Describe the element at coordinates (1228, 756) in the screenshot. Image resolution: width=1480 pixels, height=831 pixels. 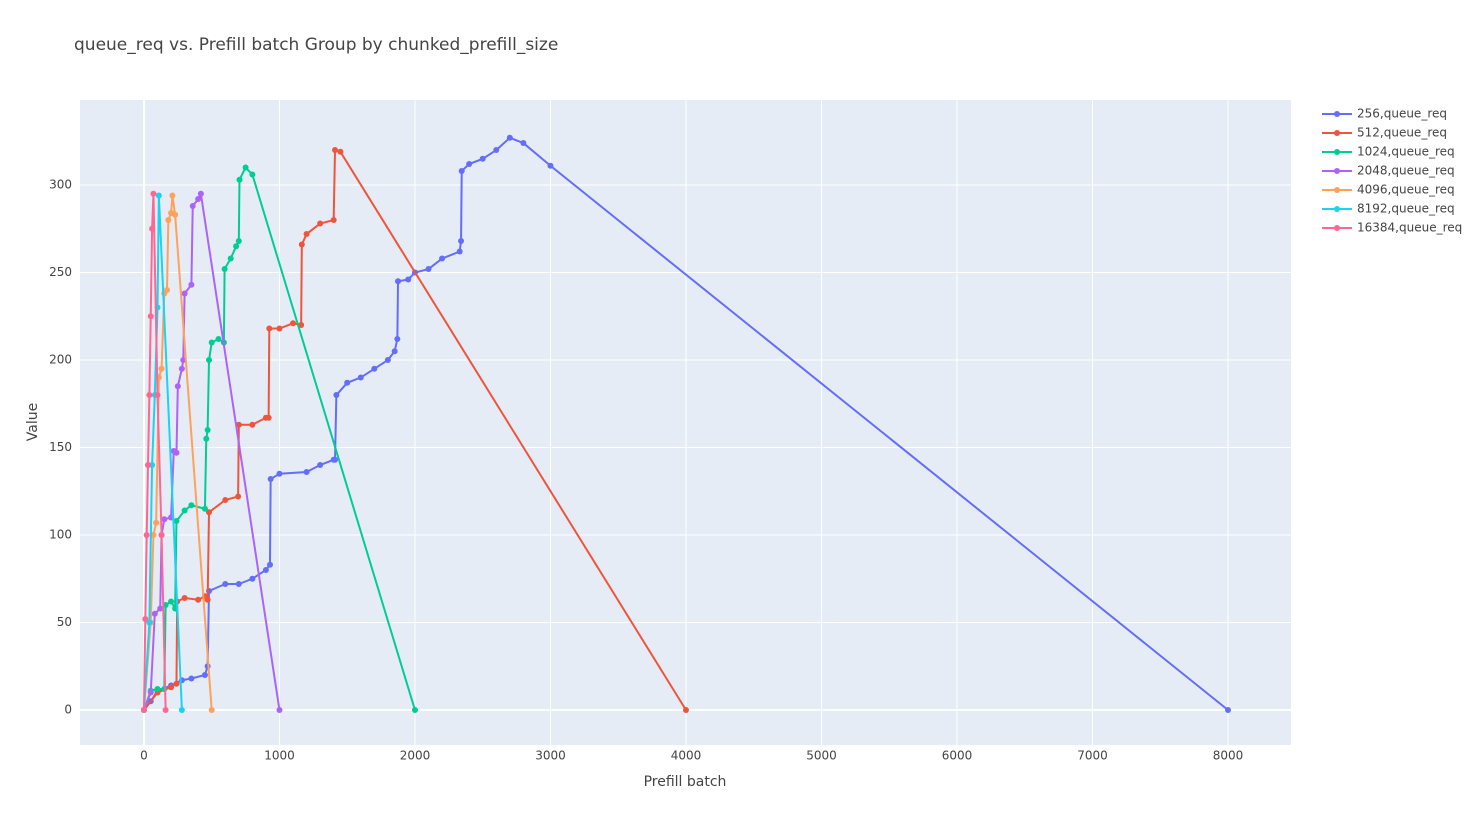
I see `x-tick-label: 8000` at that location.